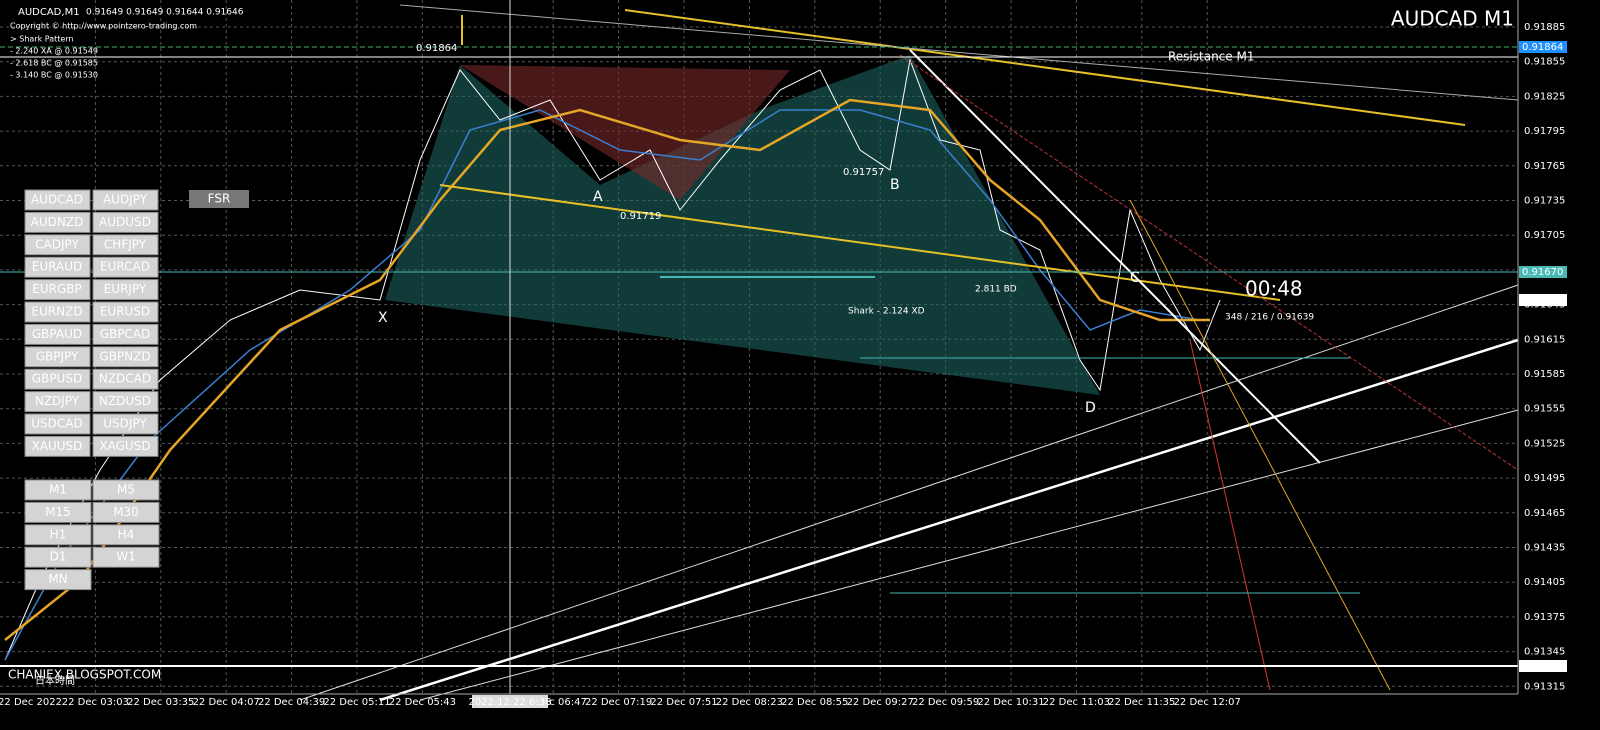 The image size is (1600, 730). I want to click on price-tag-label: 0.91864, so click(1542, 47).